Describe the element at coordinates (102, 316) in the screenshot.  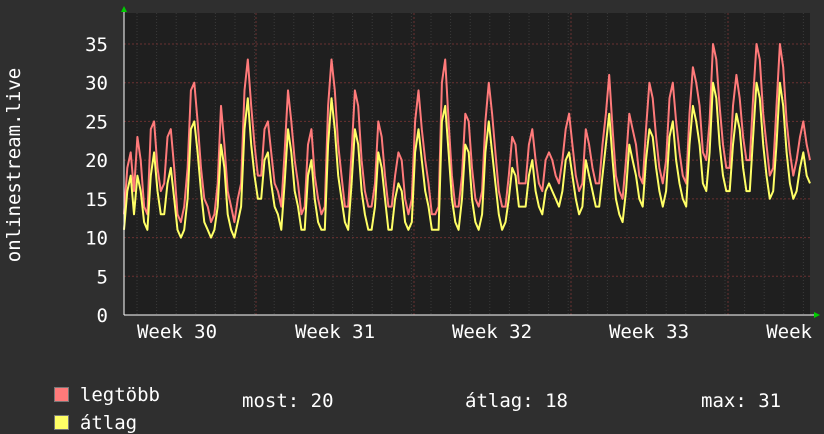
I see `y-tick-label: 0` at that location.